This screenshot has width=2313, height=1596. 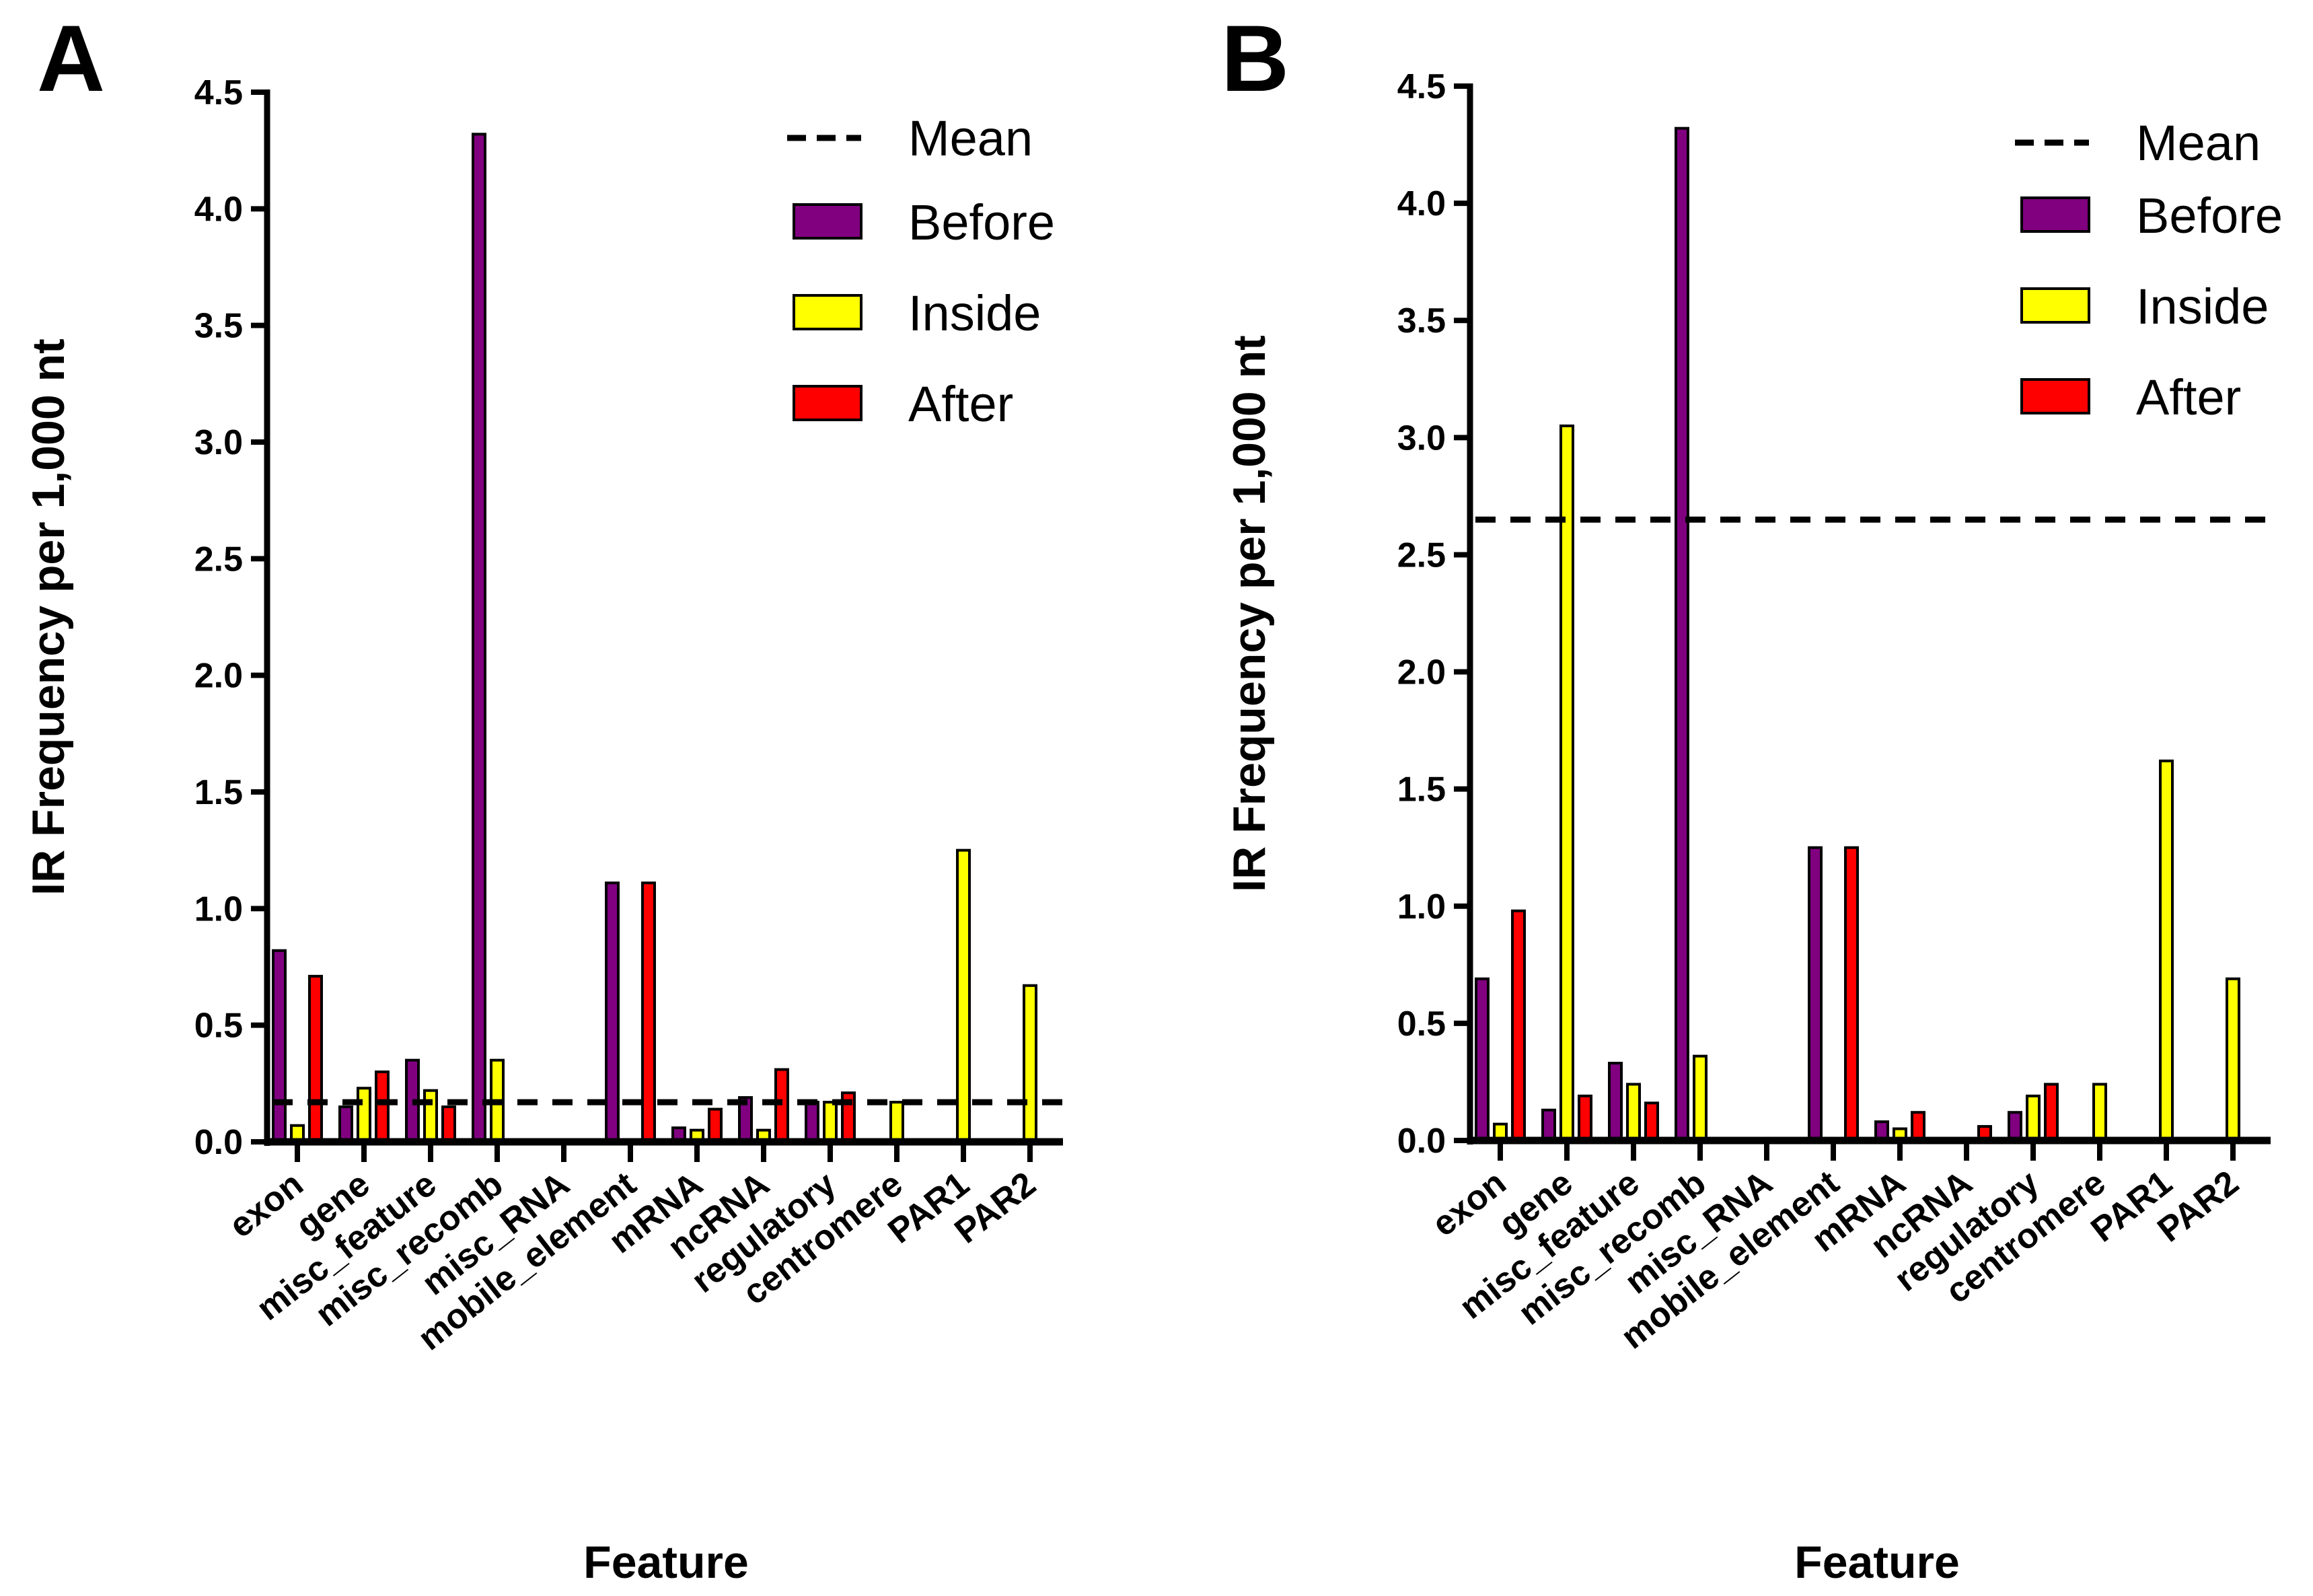 What do you see at coordinates (1255, 58) in the screenshot?
I see `panel-label: B` at bounding box center [1255, 58].